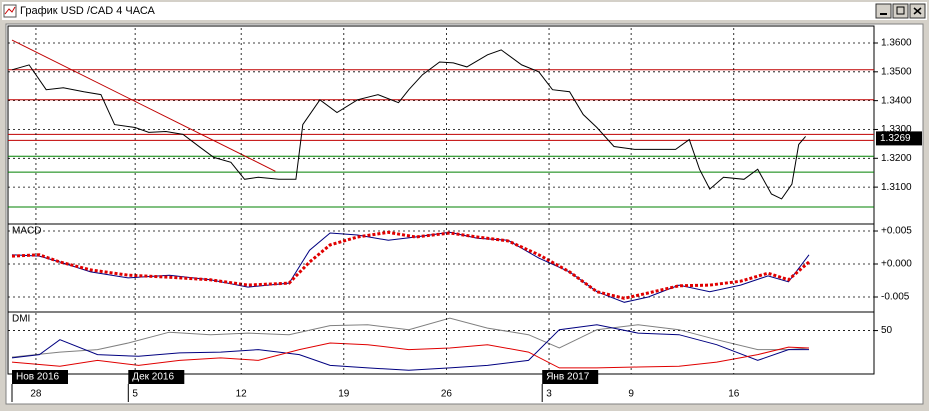 The height and width of the screenshot is (411, 929). I want to click on window-buttons, so click(900, 11).